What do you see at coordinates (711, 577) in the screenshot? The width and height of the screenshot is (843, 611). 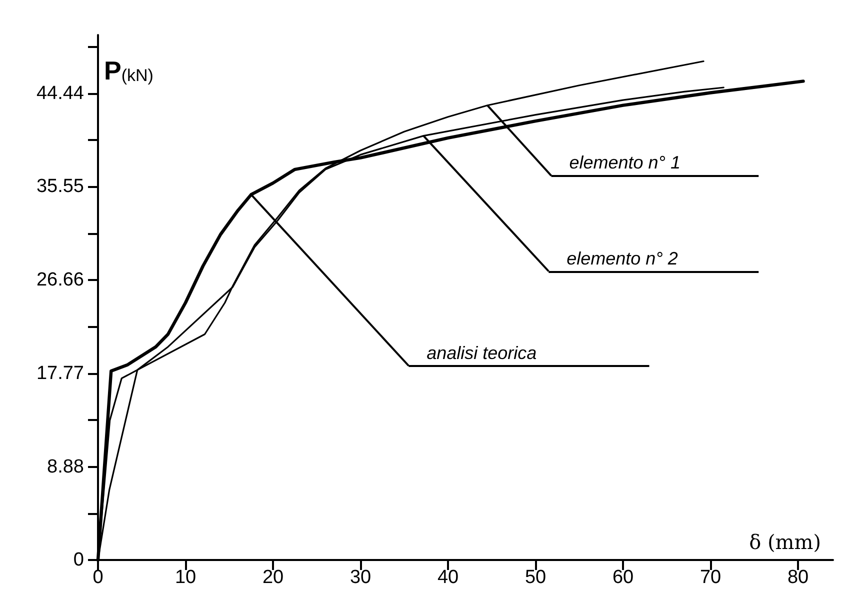 I see `x-tick-label: 70` at bounding box center [711, 577].